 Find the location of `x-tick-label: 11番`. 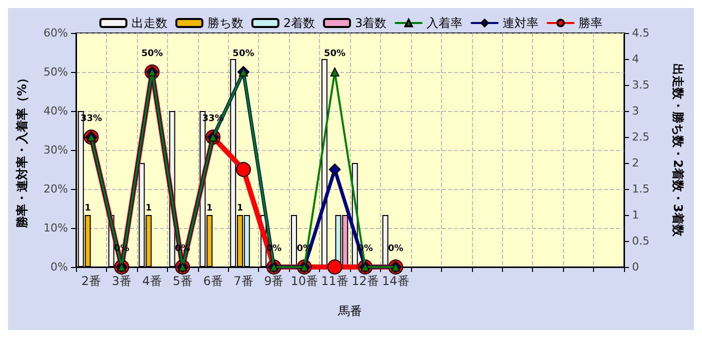

x-tick-label: 11番 is located at coordinates (334, 281).